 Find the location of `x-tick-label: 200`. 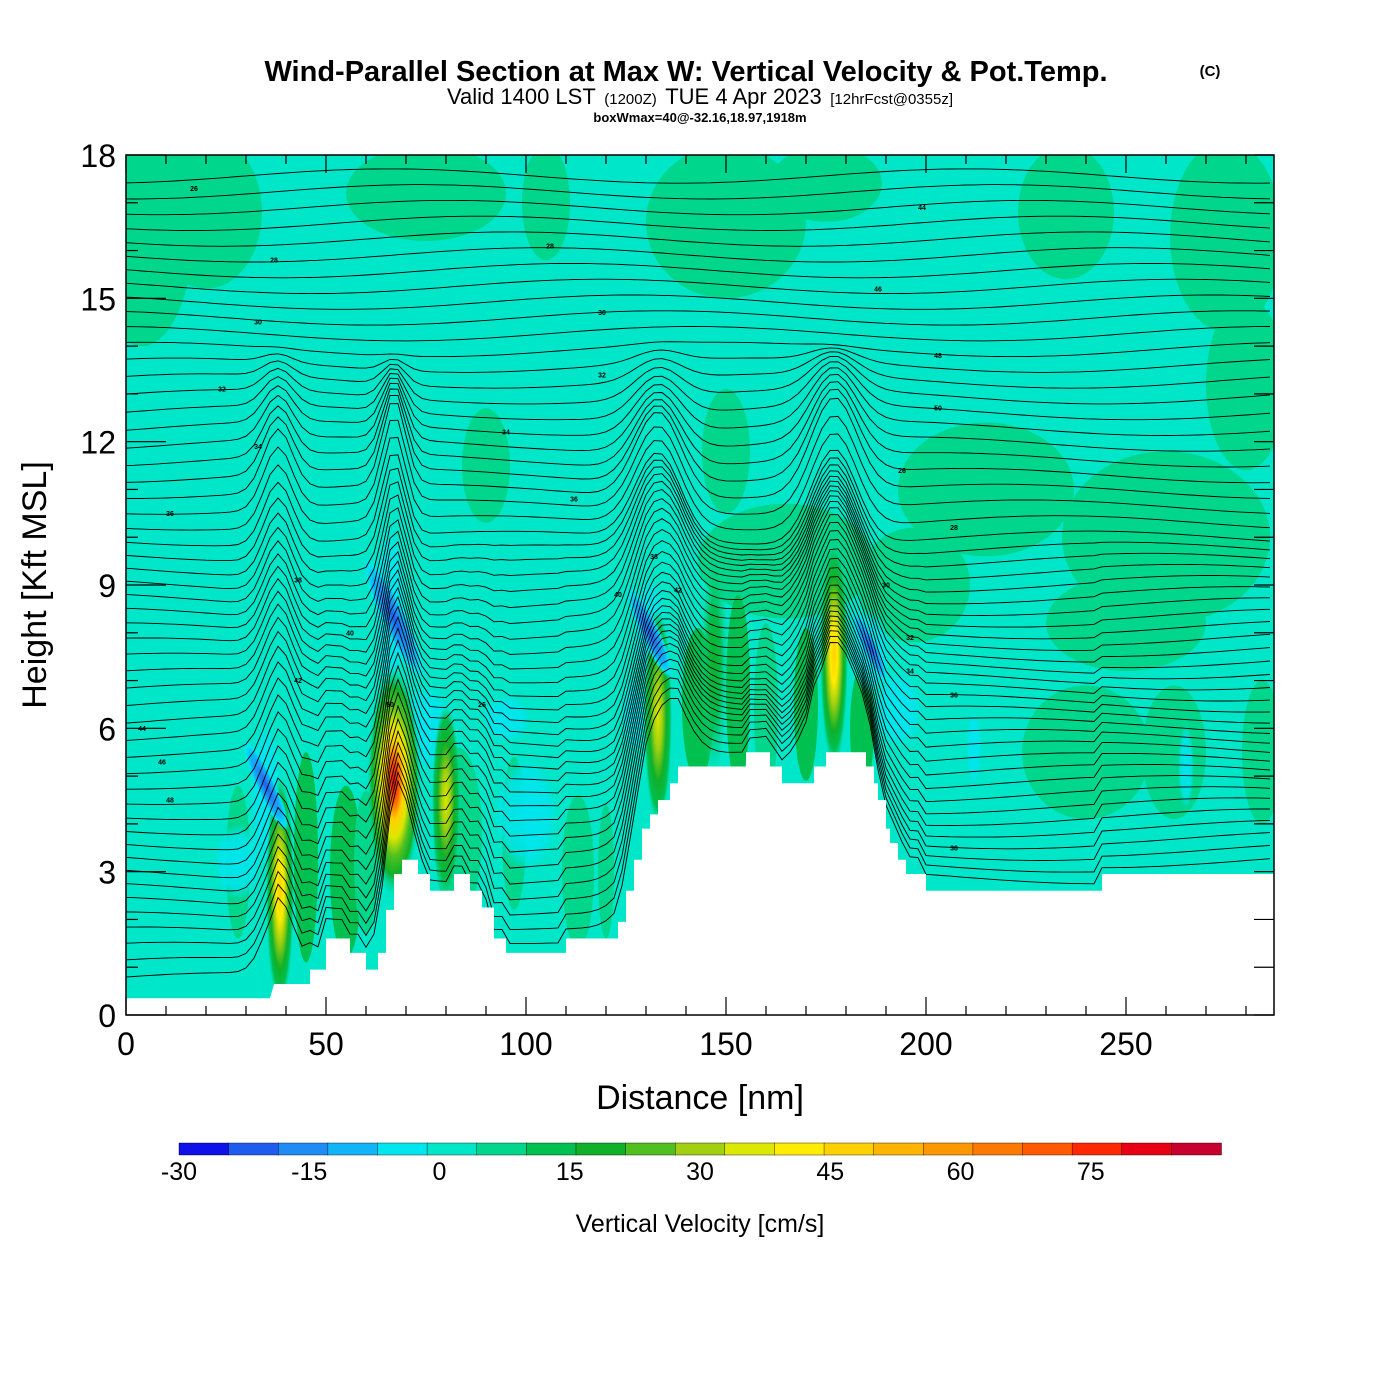

x-tick-label: 200 is located at coordinates (925, 1044).